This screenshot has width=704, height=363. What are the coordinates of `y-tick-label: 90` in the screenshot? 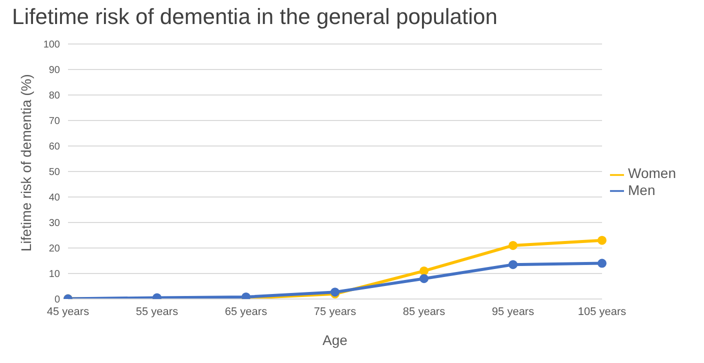 It's located at (54, 70).